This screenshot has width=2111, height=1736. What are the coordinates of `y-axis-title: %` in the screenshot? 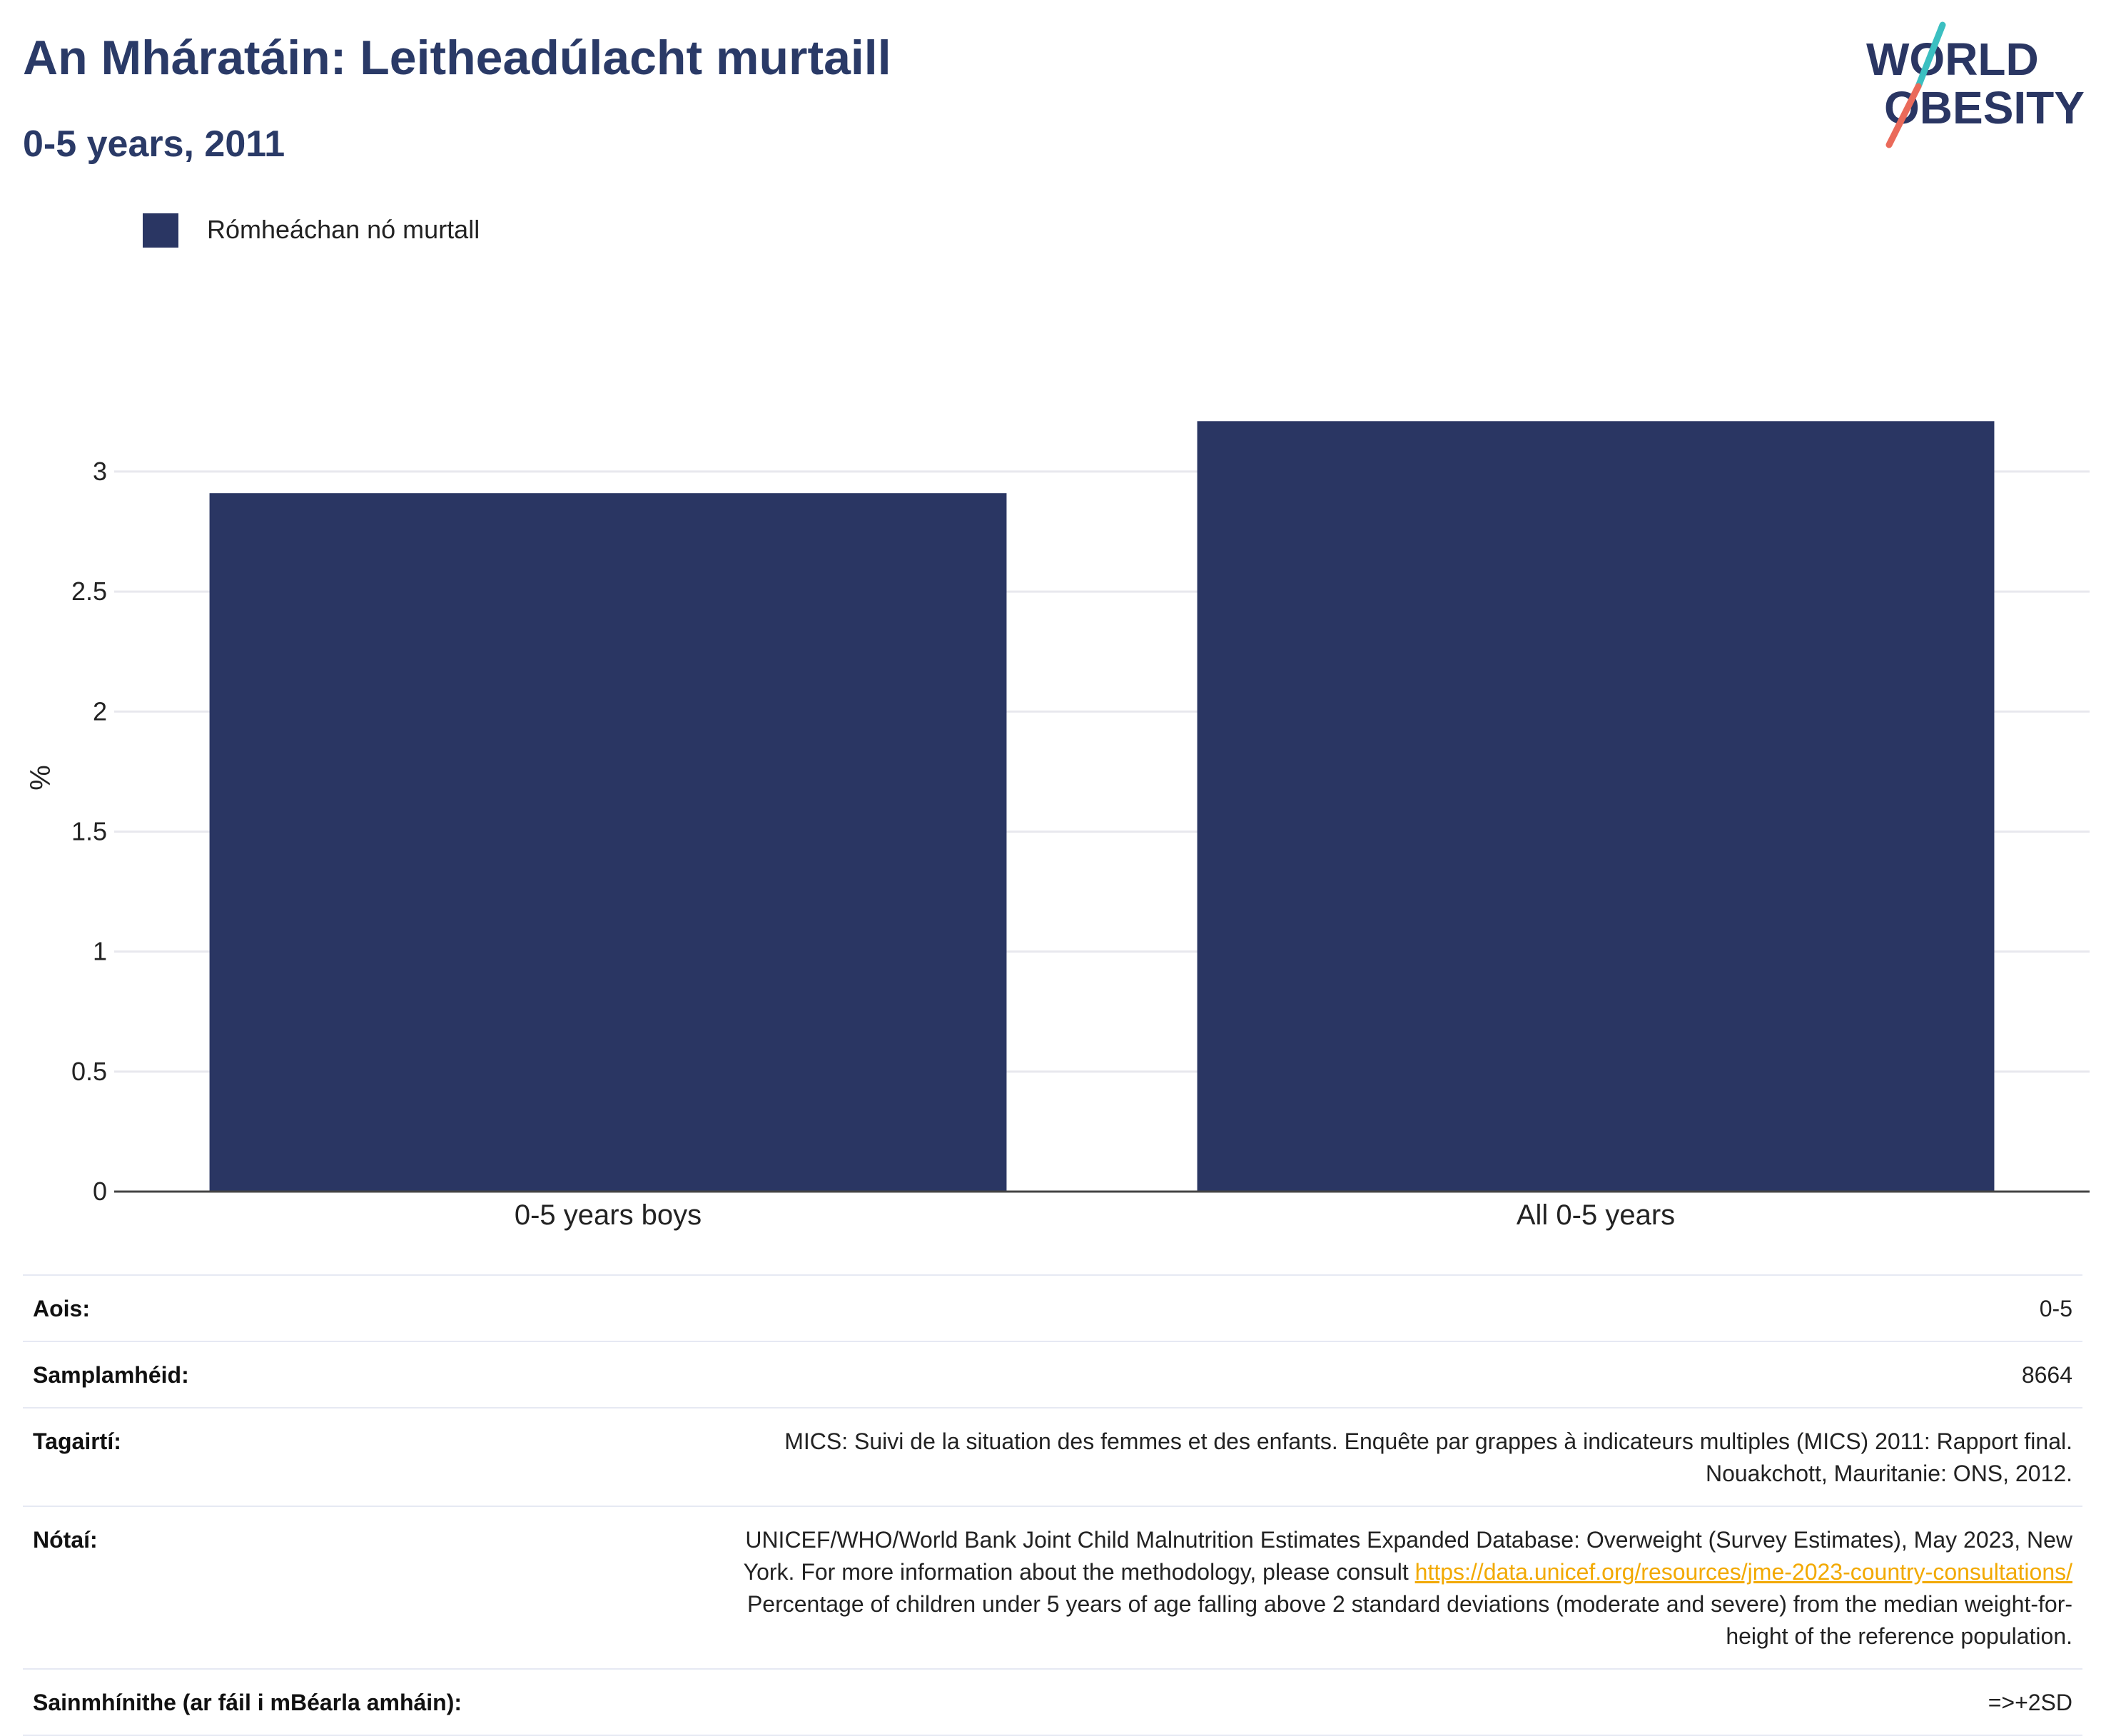 It's located at (41, 778).